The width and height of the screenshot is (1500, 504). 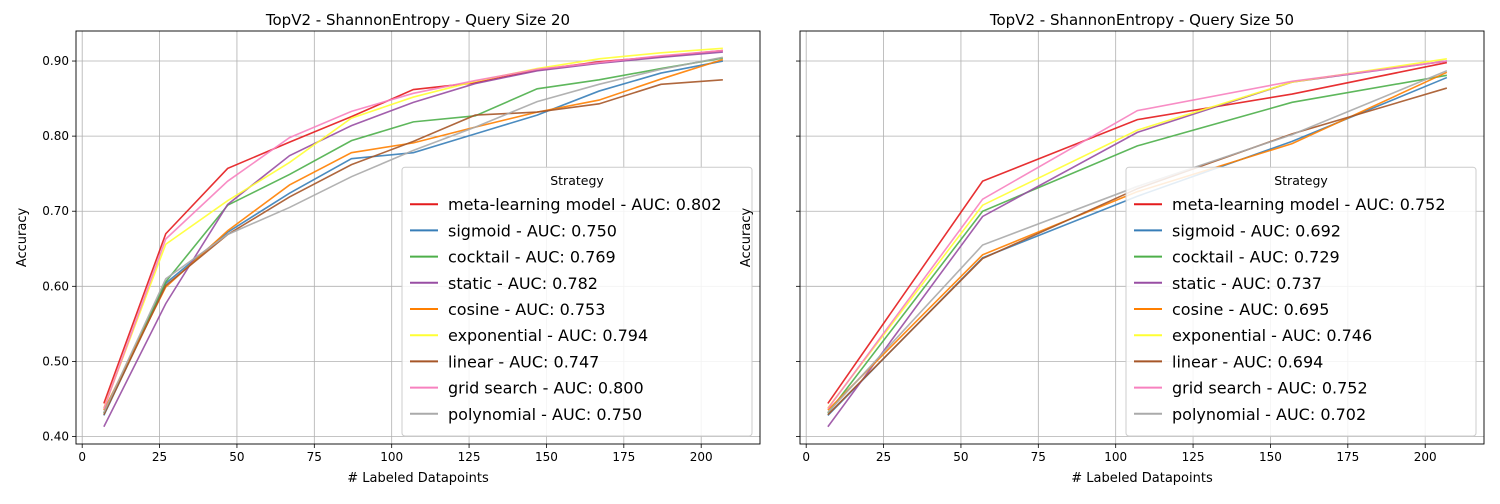 I want to click on legend-entry: grid search - AUC: 0.752, so click(x=1270, y=388).